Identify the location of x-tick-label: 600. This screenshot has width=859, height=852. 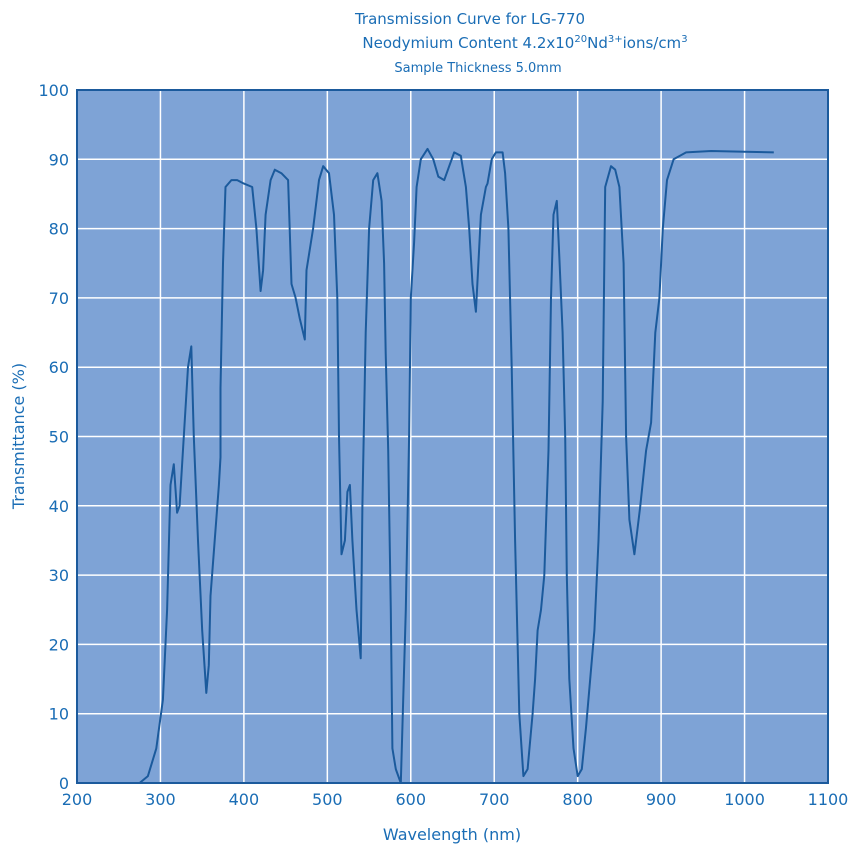
(411, 799).